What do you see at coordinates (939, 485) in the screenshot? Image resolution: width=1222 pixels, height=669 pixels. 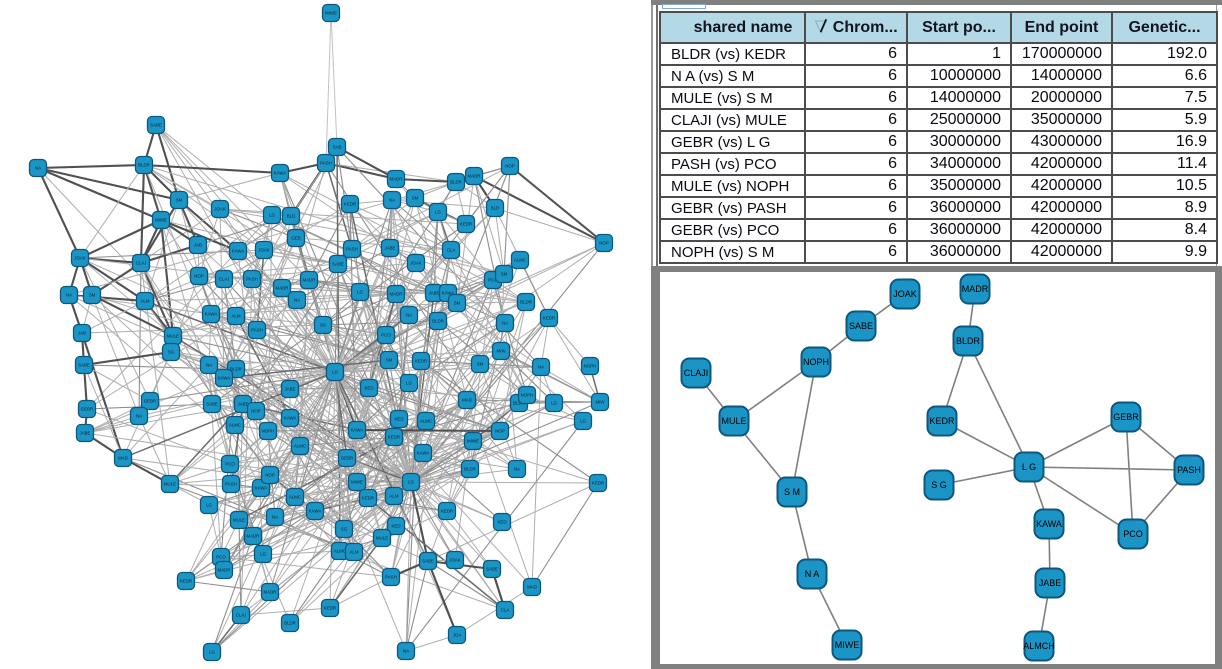 I see `svg-text: S G` at bounding box center [939, 485].